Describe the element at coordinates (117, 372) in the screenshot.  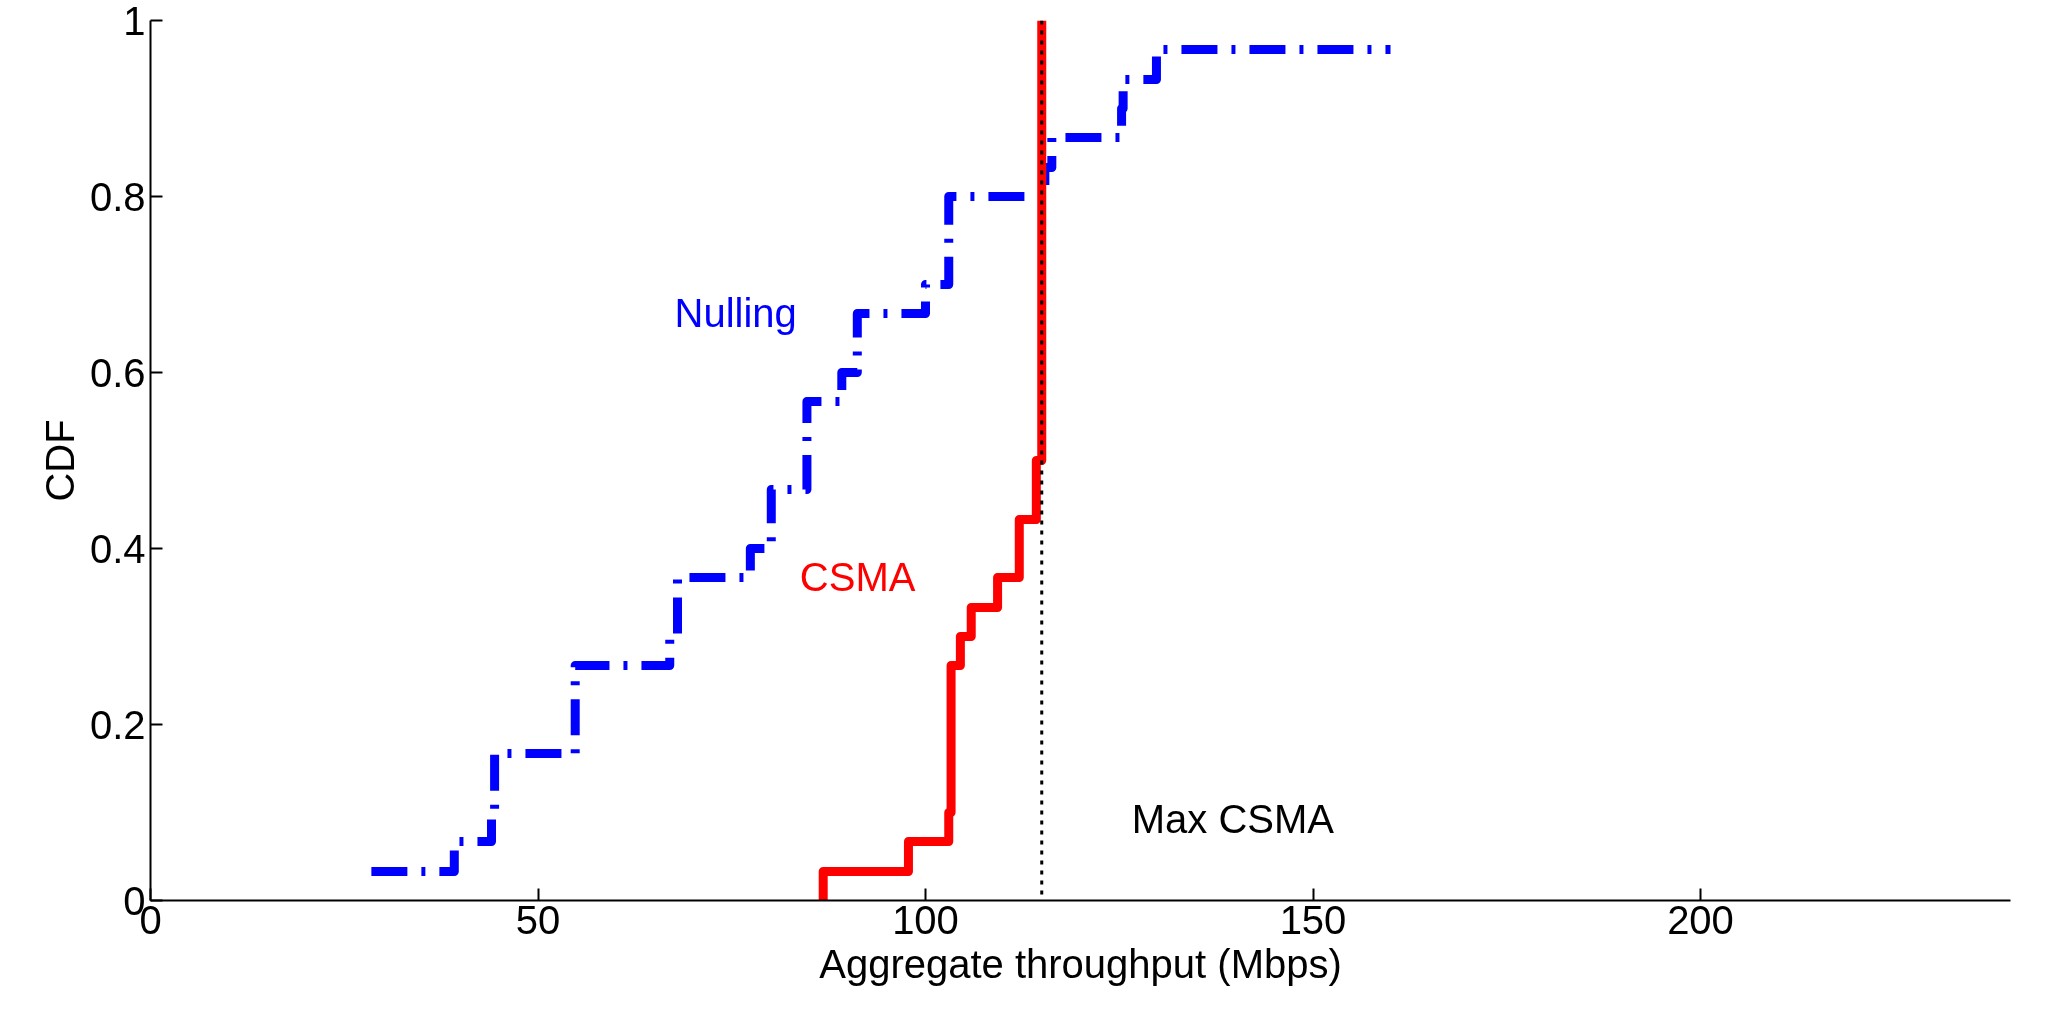
I see `y-tick-label: 0.6` at that location.